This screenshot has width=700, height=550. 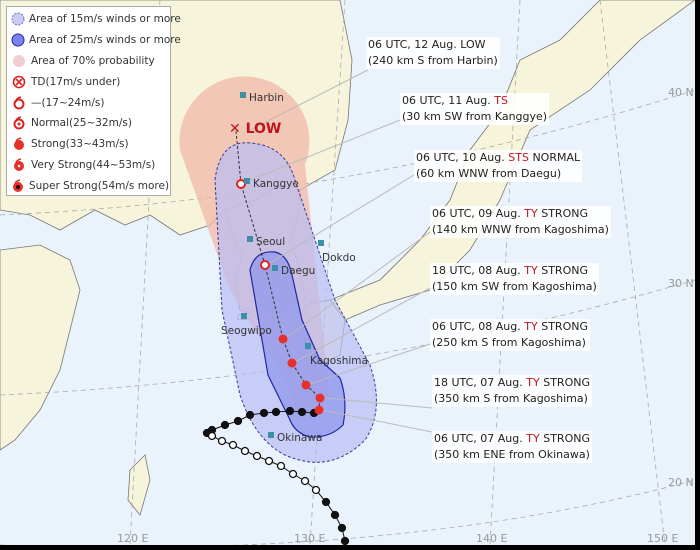 What do you see at coordinates (139, 485) in the screenshot?
I see `taiwan` at bounding box center [139, 485].